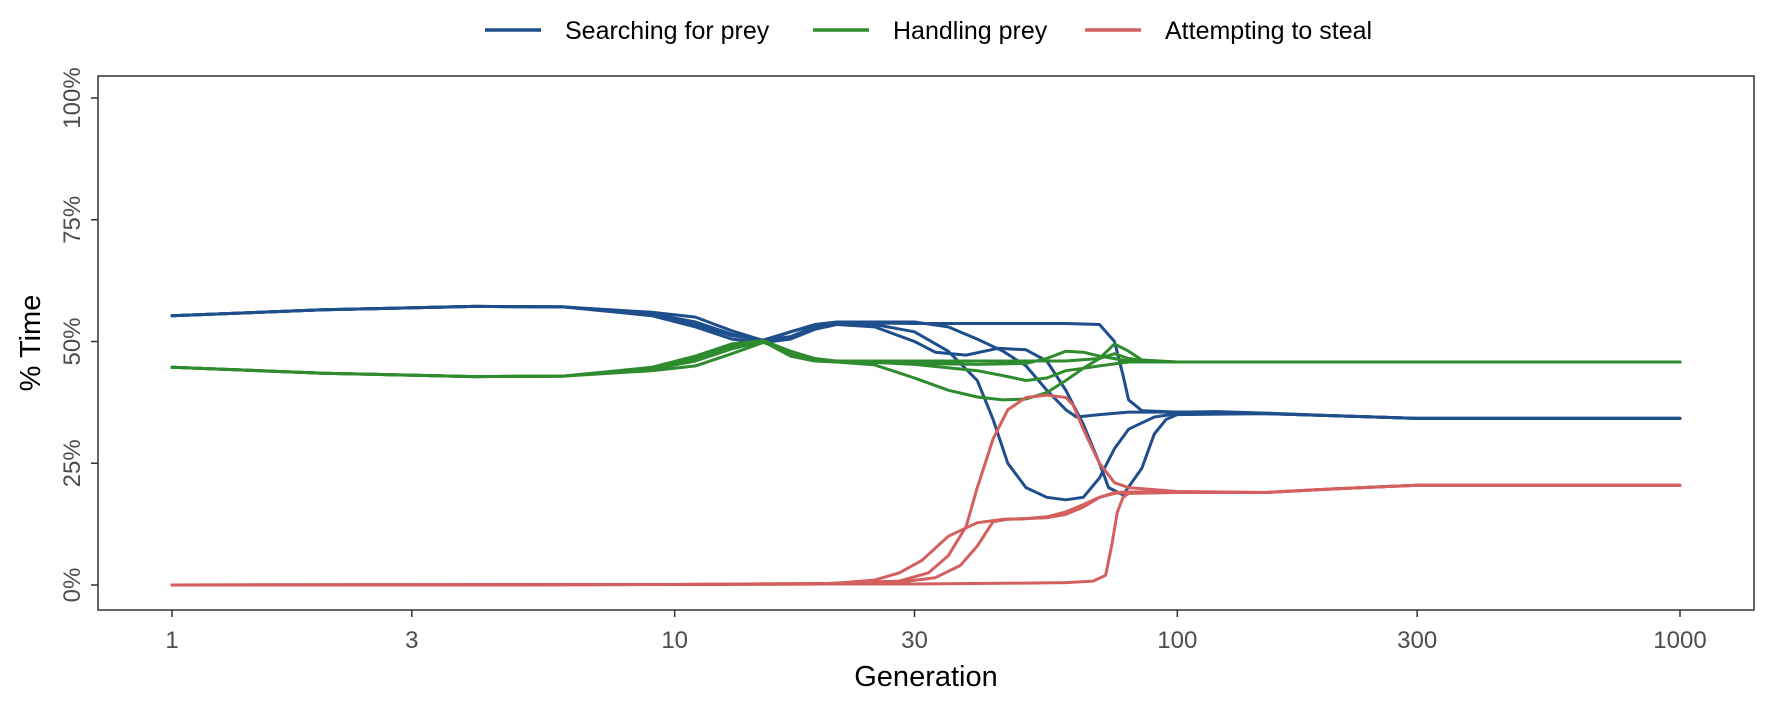 This screenshot has height=708, width=1771. I want to click on y-tick-label: 25%, so click(72, 463).